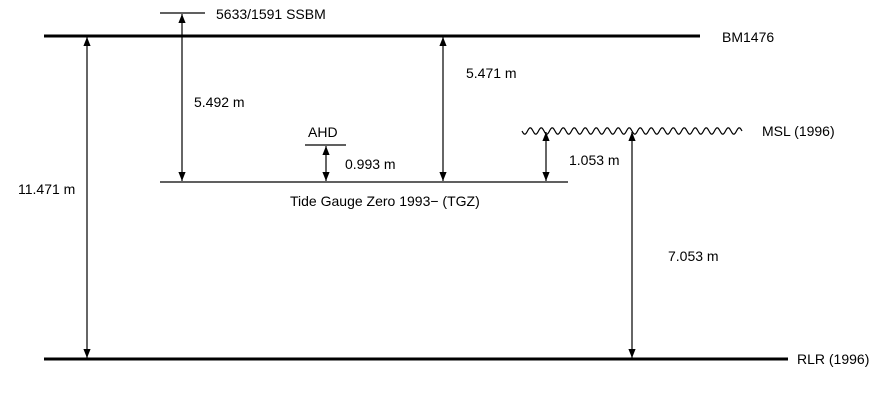  What do you see at coordinates (385, 201) in the screenshot?
I see `tgz-label: Tide Gauge Zero 1993− (TGZ)` at bounding box center [385, 201].